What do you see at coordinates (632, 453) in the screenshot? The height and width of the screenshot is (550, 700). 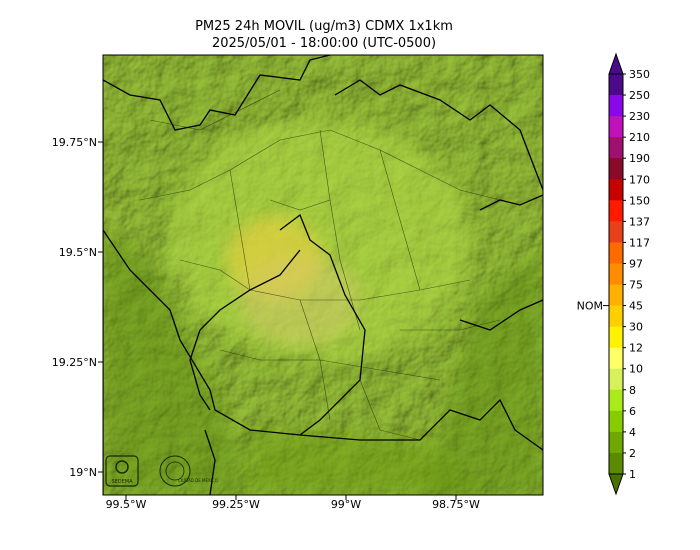 I see `colorbar-tick-label: 2` at bounding box center [632, 453].